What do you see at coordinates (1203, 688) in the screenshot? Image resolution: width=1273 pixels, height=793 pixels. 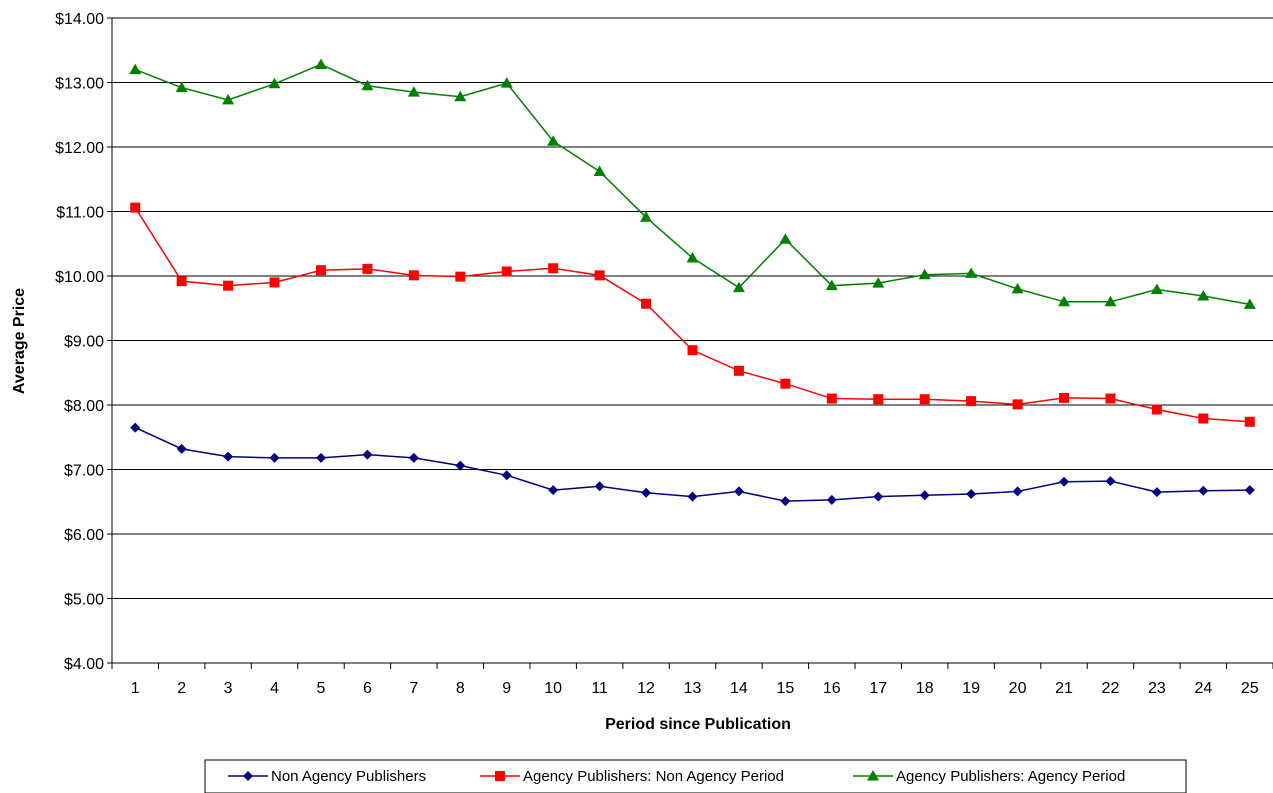 I see `x-tick-label: 24` at bounding box center [1203, 688].